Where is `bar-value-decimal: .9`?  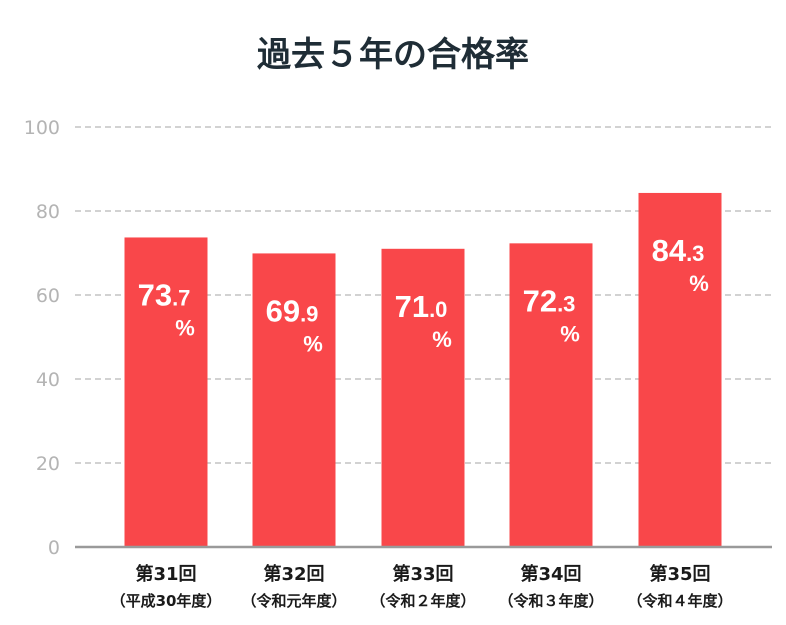
bar-value-decimal: .9 is located at coordinates (309, 313).